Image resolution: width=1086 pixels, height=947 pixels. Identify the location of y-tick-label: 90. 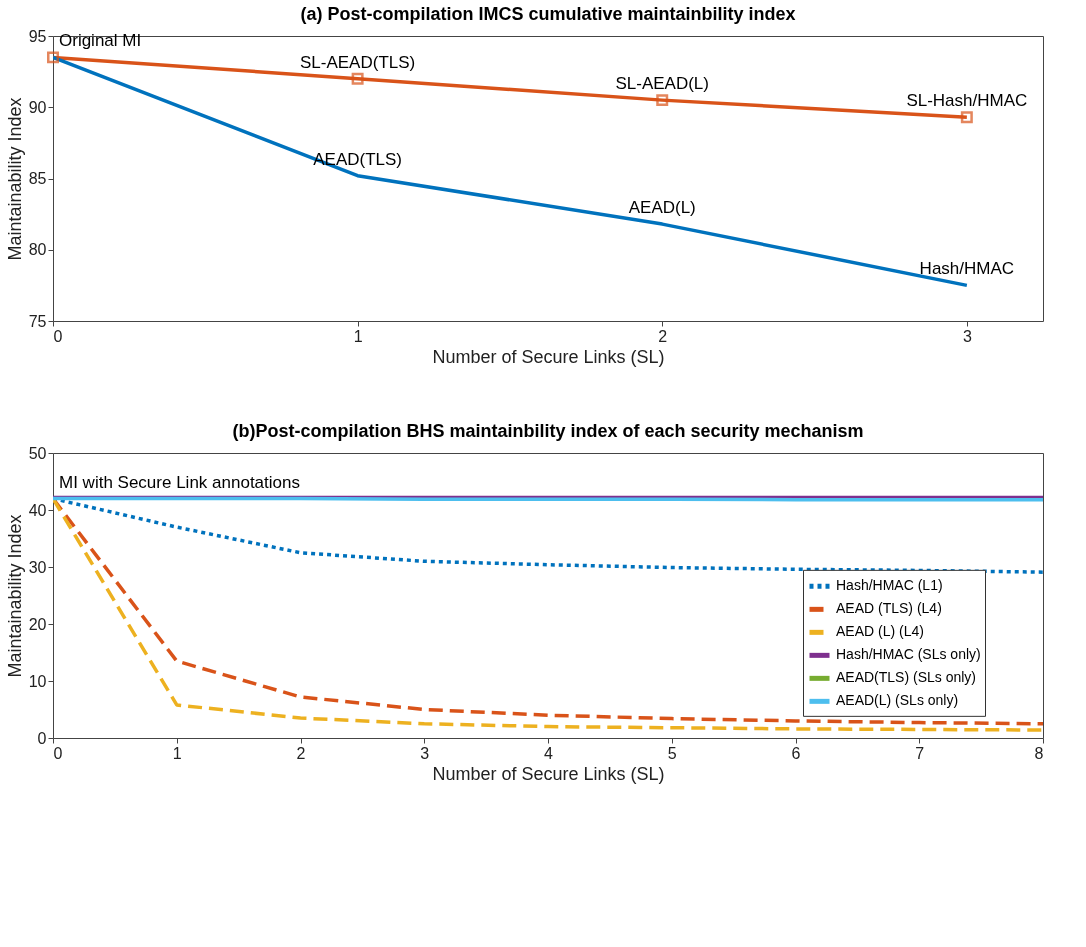
(37, 107).